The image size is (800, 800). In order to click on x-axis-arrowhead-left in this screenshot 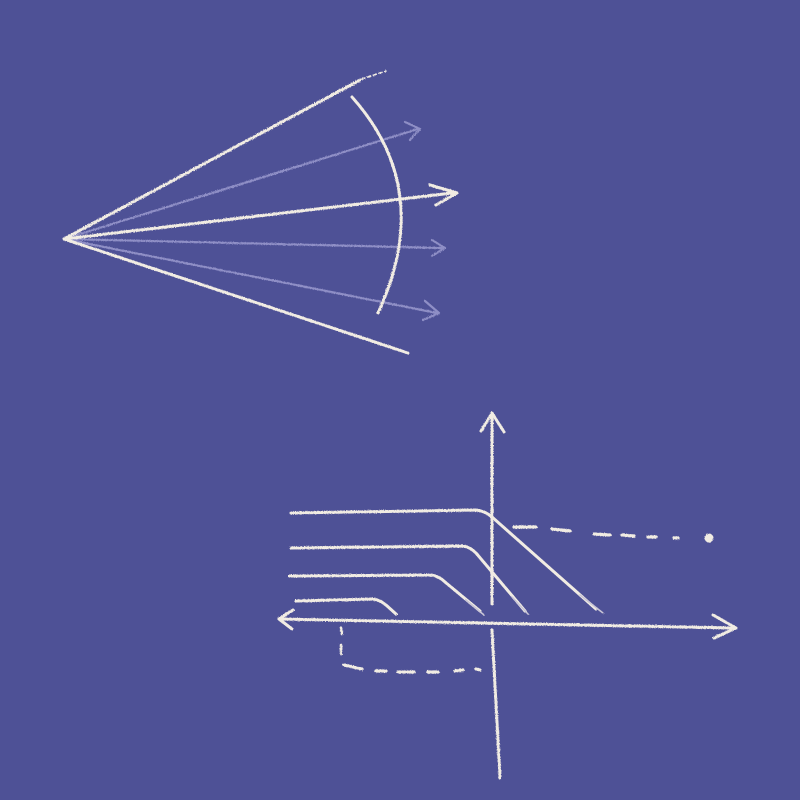, I will do `click(286, 619)`.